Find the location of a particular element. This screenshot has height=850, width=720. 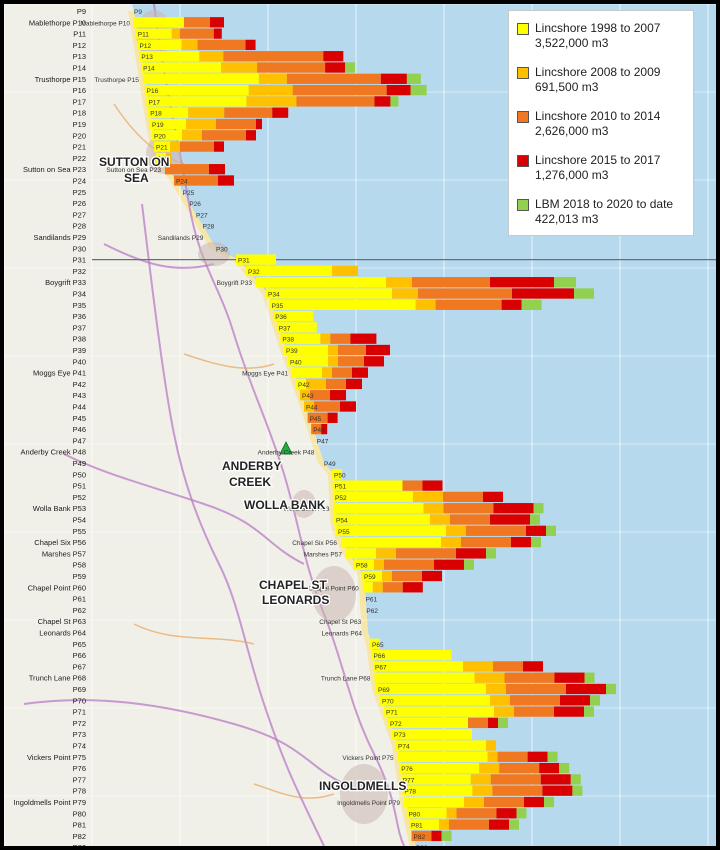

map-profile-label: P12 is located at coordinates (146, 46).